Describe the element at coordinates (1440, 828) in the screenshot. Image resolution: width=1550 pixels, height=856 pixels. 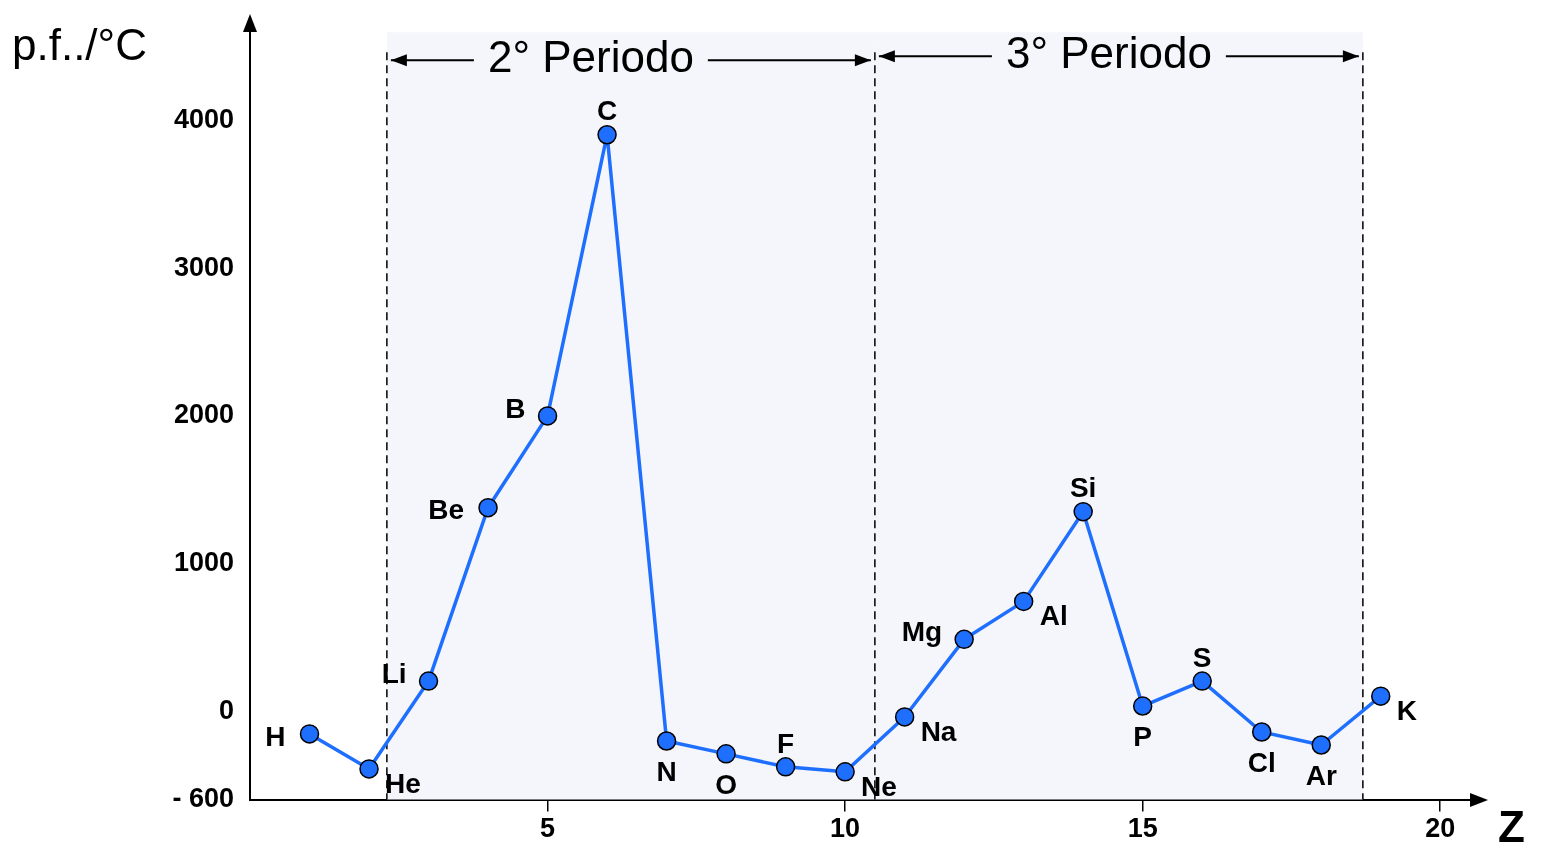
I see `x-tick-label: 20` at that location.